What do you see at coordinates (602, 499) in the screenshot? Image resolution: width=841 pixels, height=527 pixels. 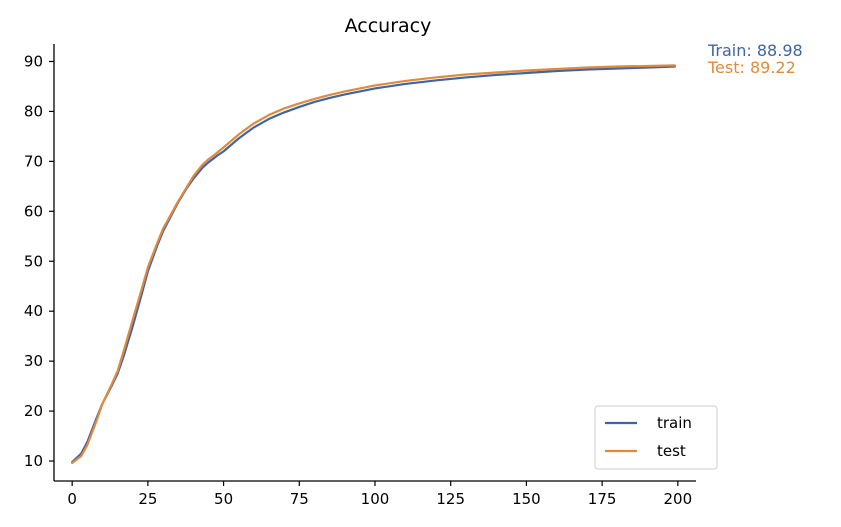 I see `x-tick-label: 175` at bounding box center [602, 499].